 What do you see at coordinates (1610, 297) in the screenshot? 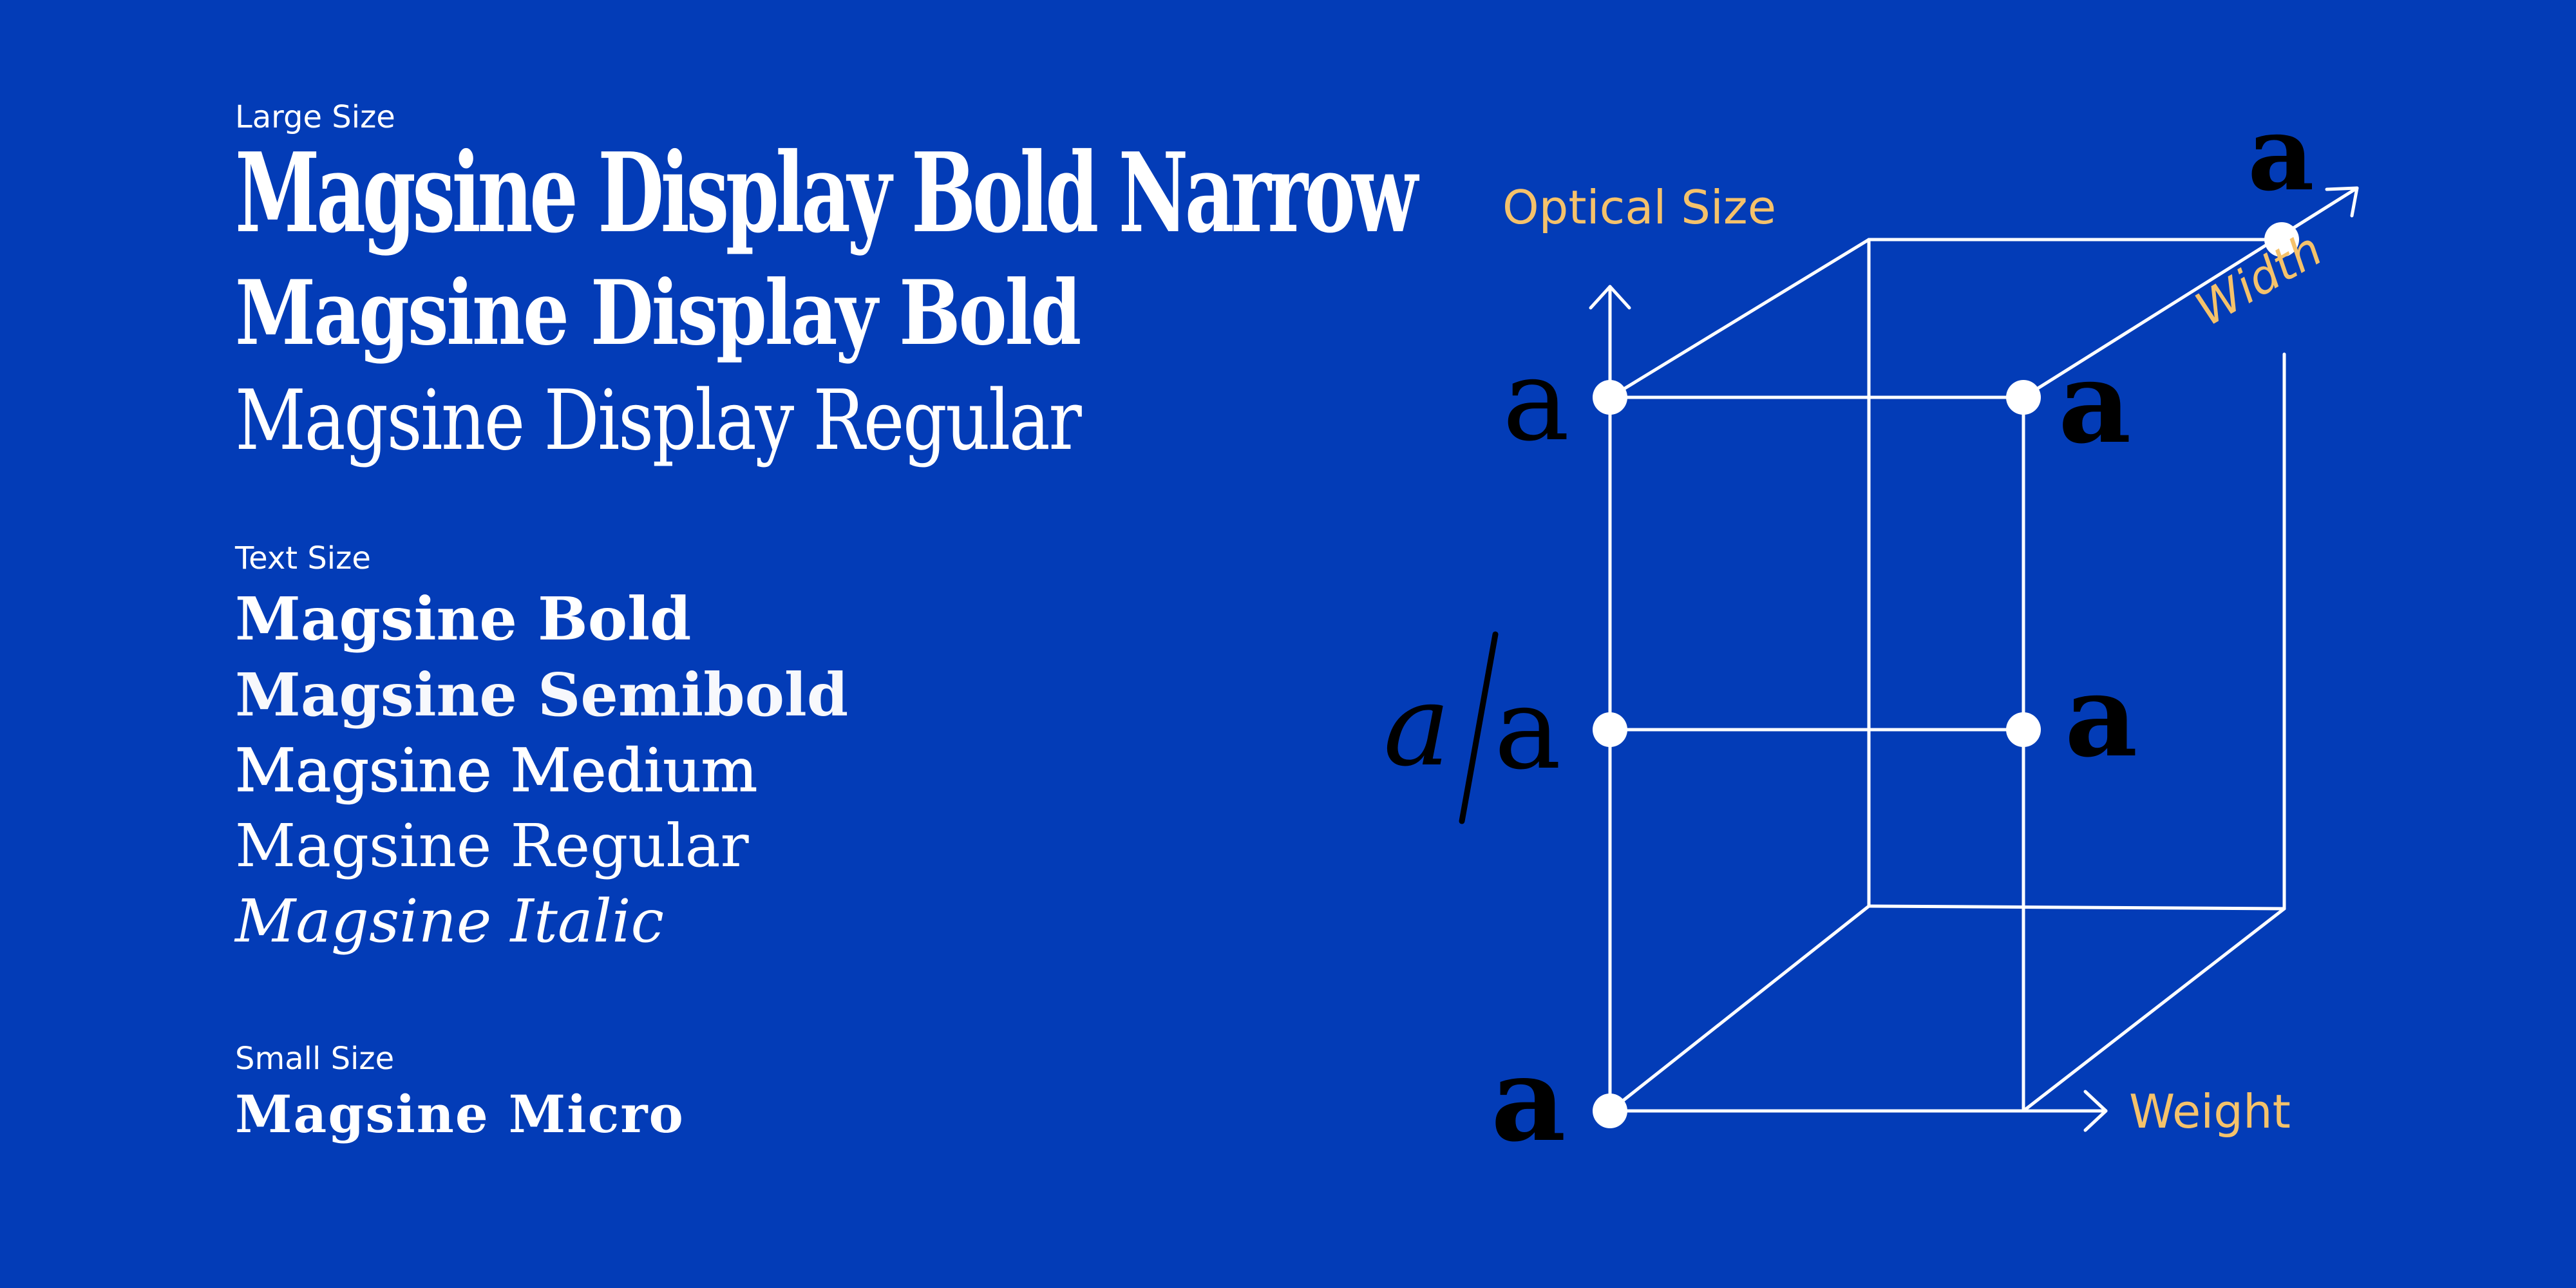
I see `optical-size-arrowhead` at bounding box center [1610, 297].